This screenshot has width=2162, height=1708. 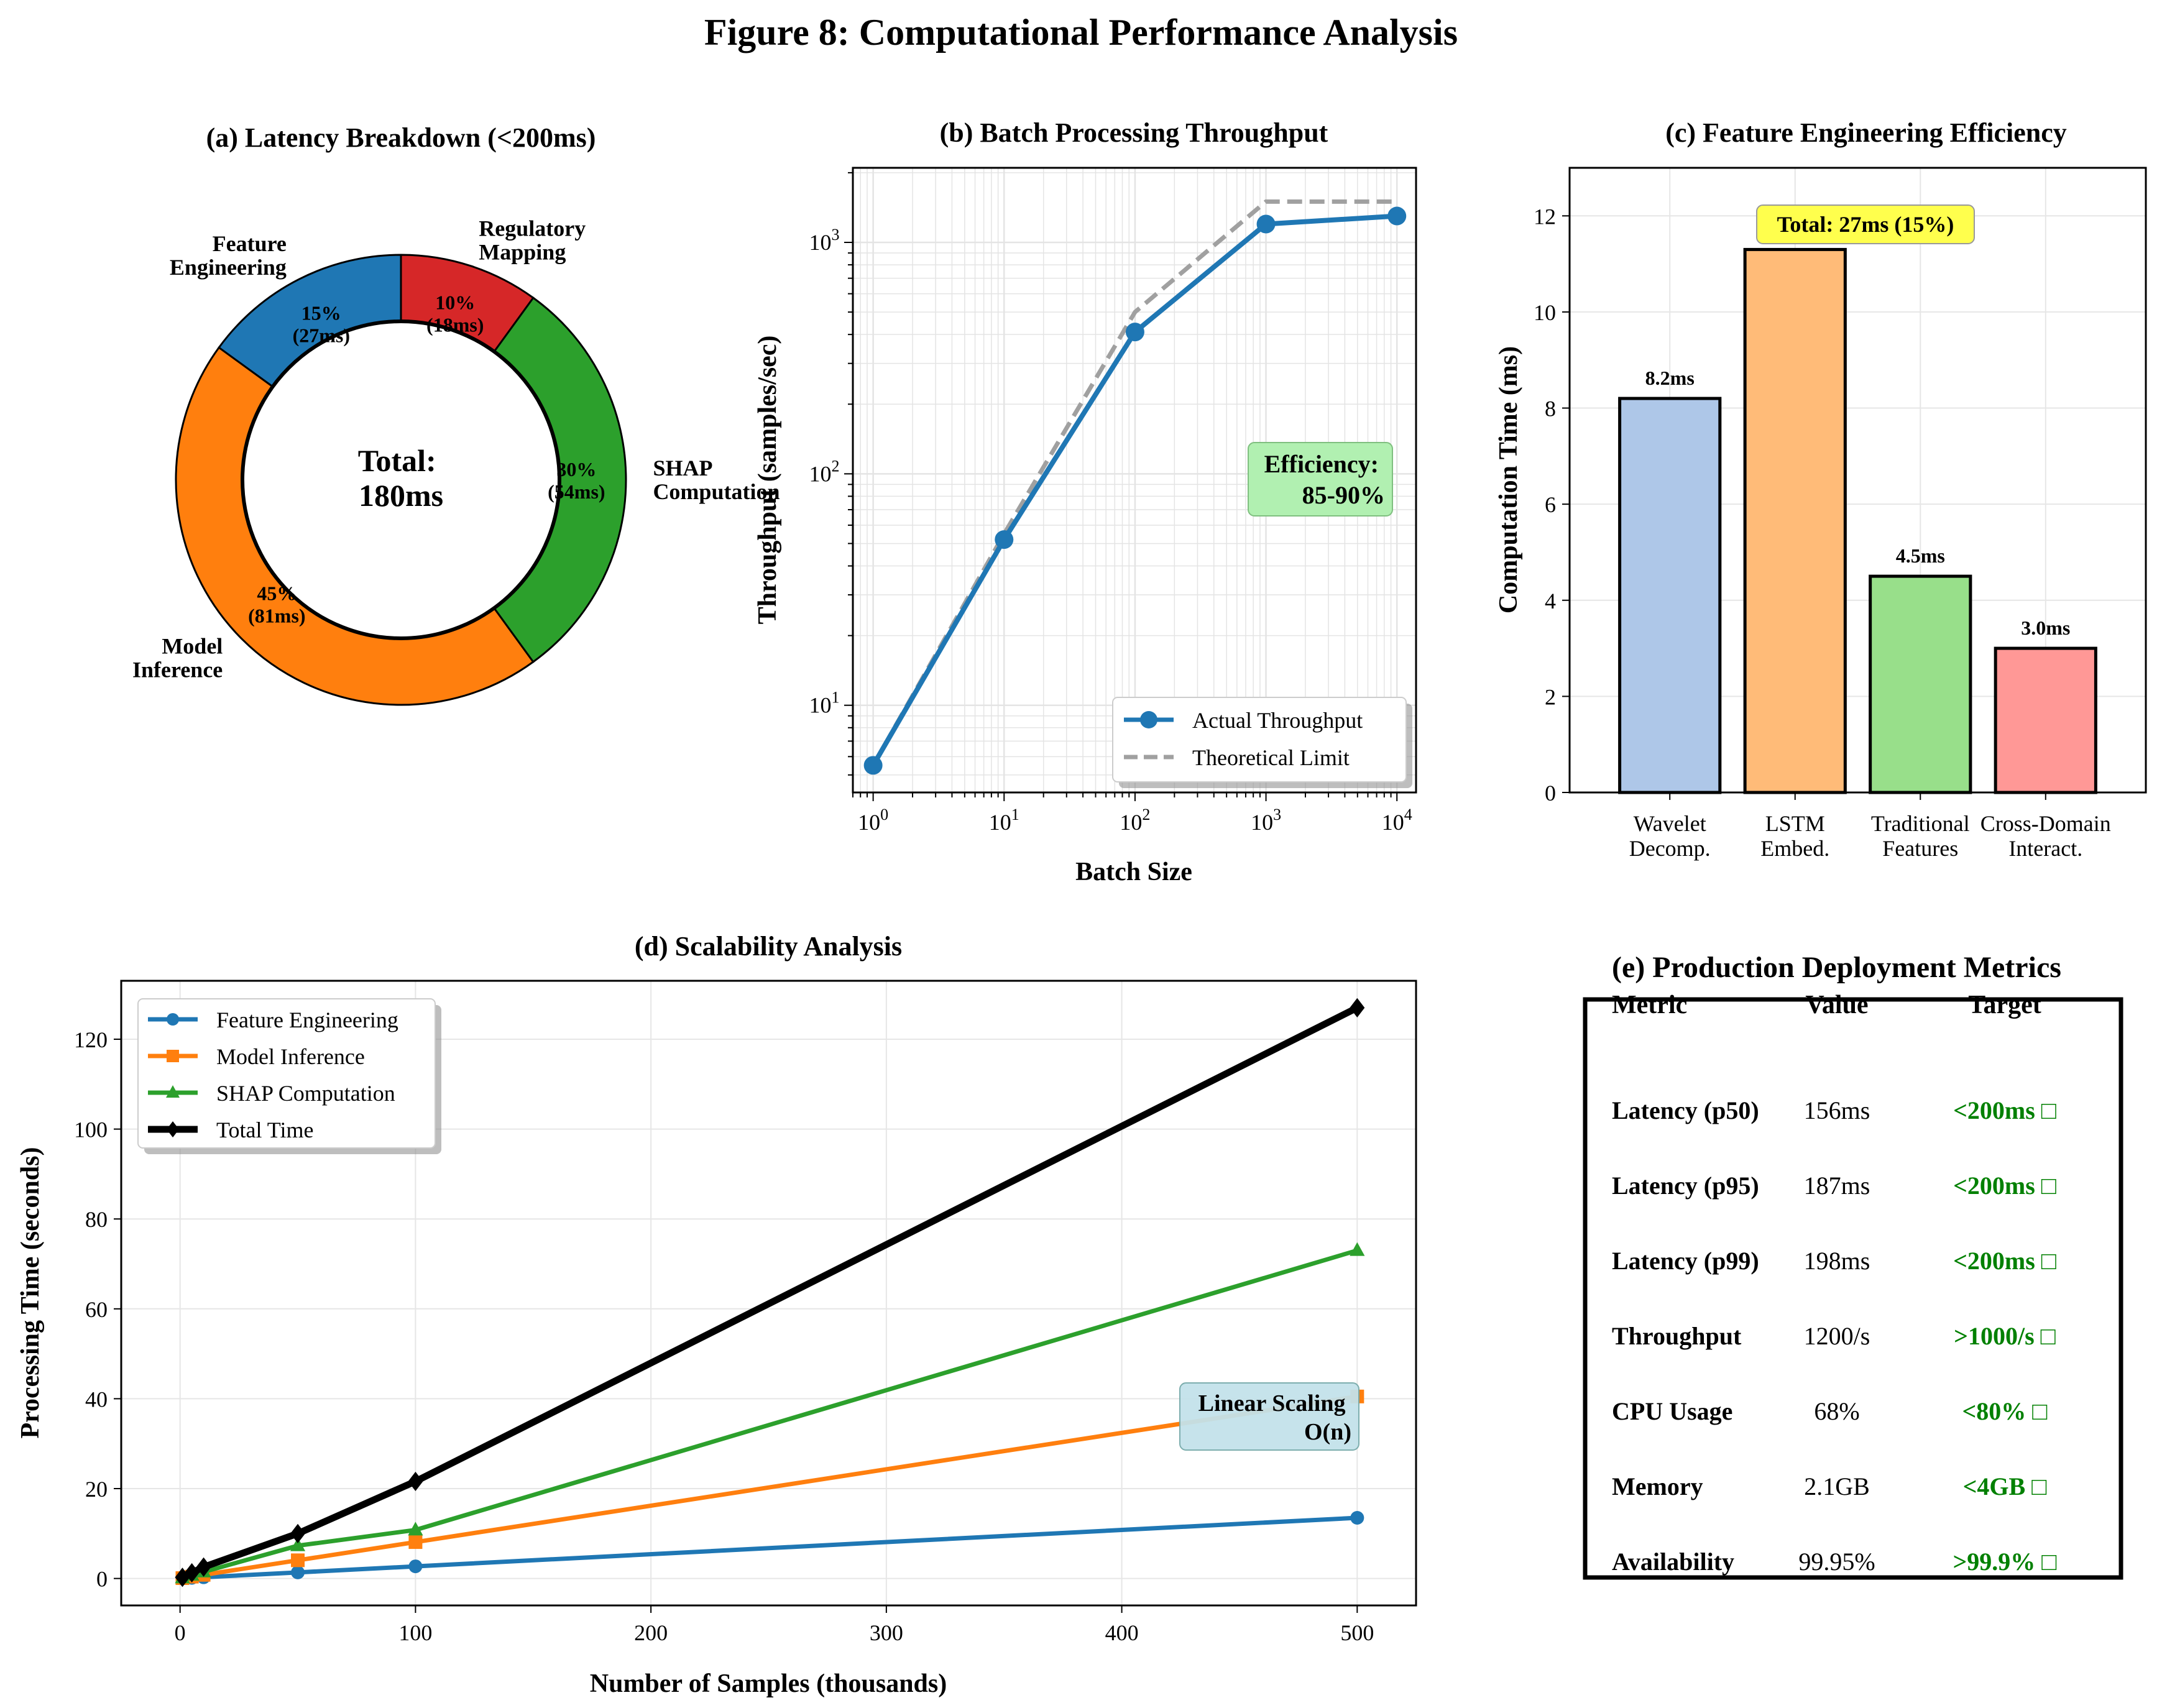 What do you see at coordinates (824, 241) in the screenshot?
I see `y-tick-label: 103` at bounding box center [824, 241].